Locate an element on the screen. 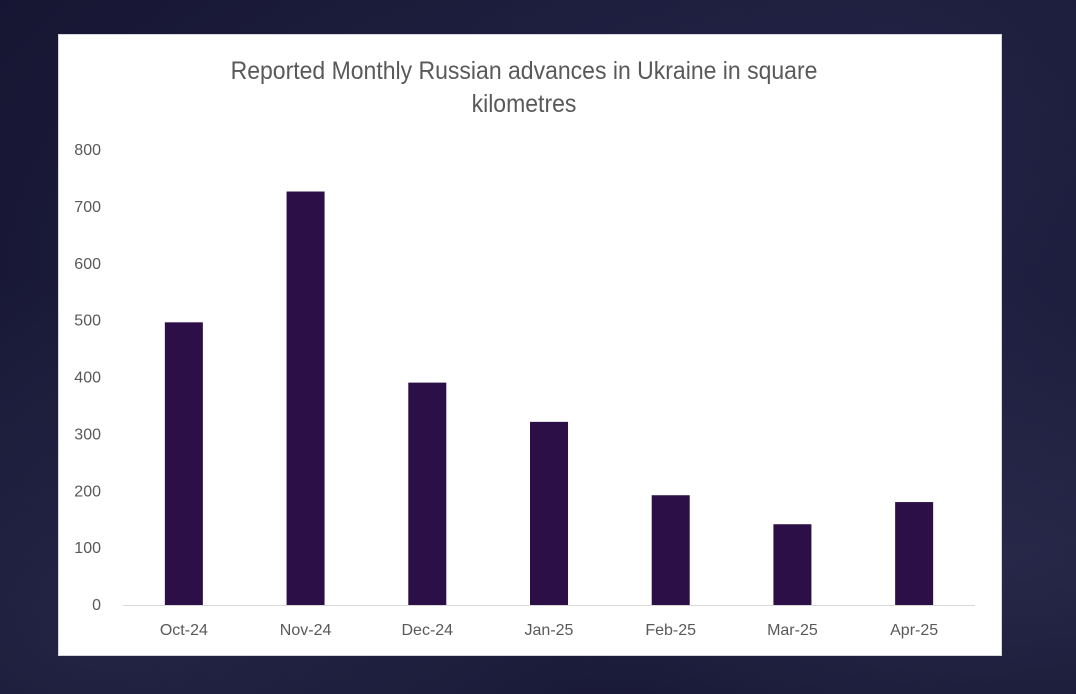 The width and height of the screenshot is (1076, 694). y-tick-label: 400 is located at coordinates (87, 378).